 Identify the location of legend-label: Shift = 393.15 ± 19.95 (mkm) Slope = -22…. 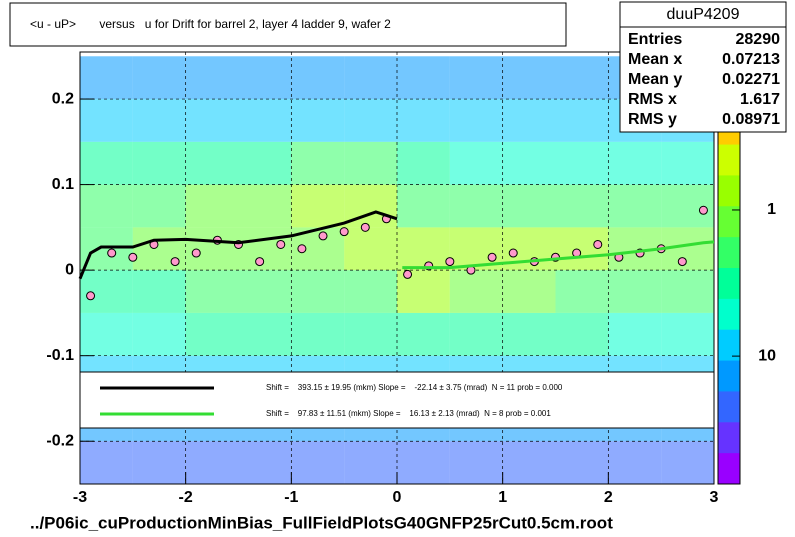
(414, 387).